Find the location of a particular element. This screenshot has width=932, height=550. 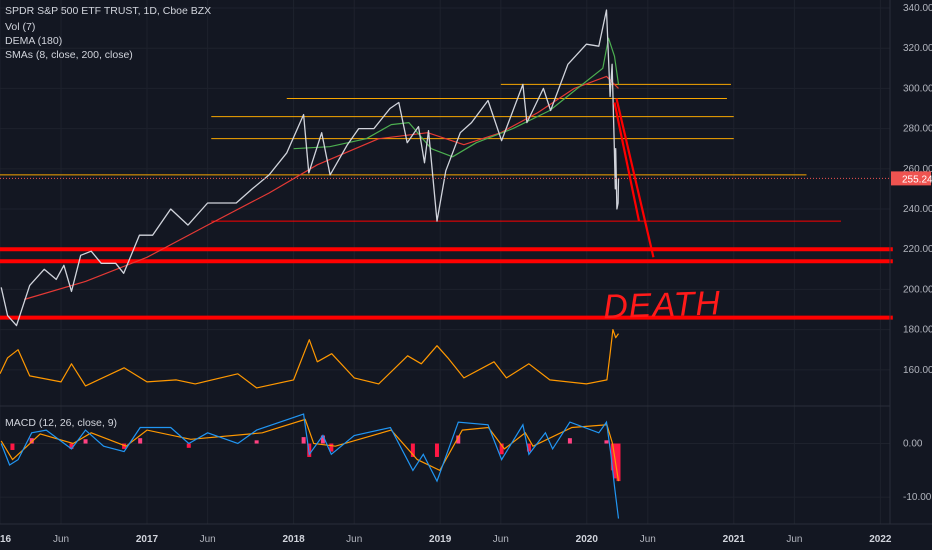

macd-line is located at coordinates (310, 466).